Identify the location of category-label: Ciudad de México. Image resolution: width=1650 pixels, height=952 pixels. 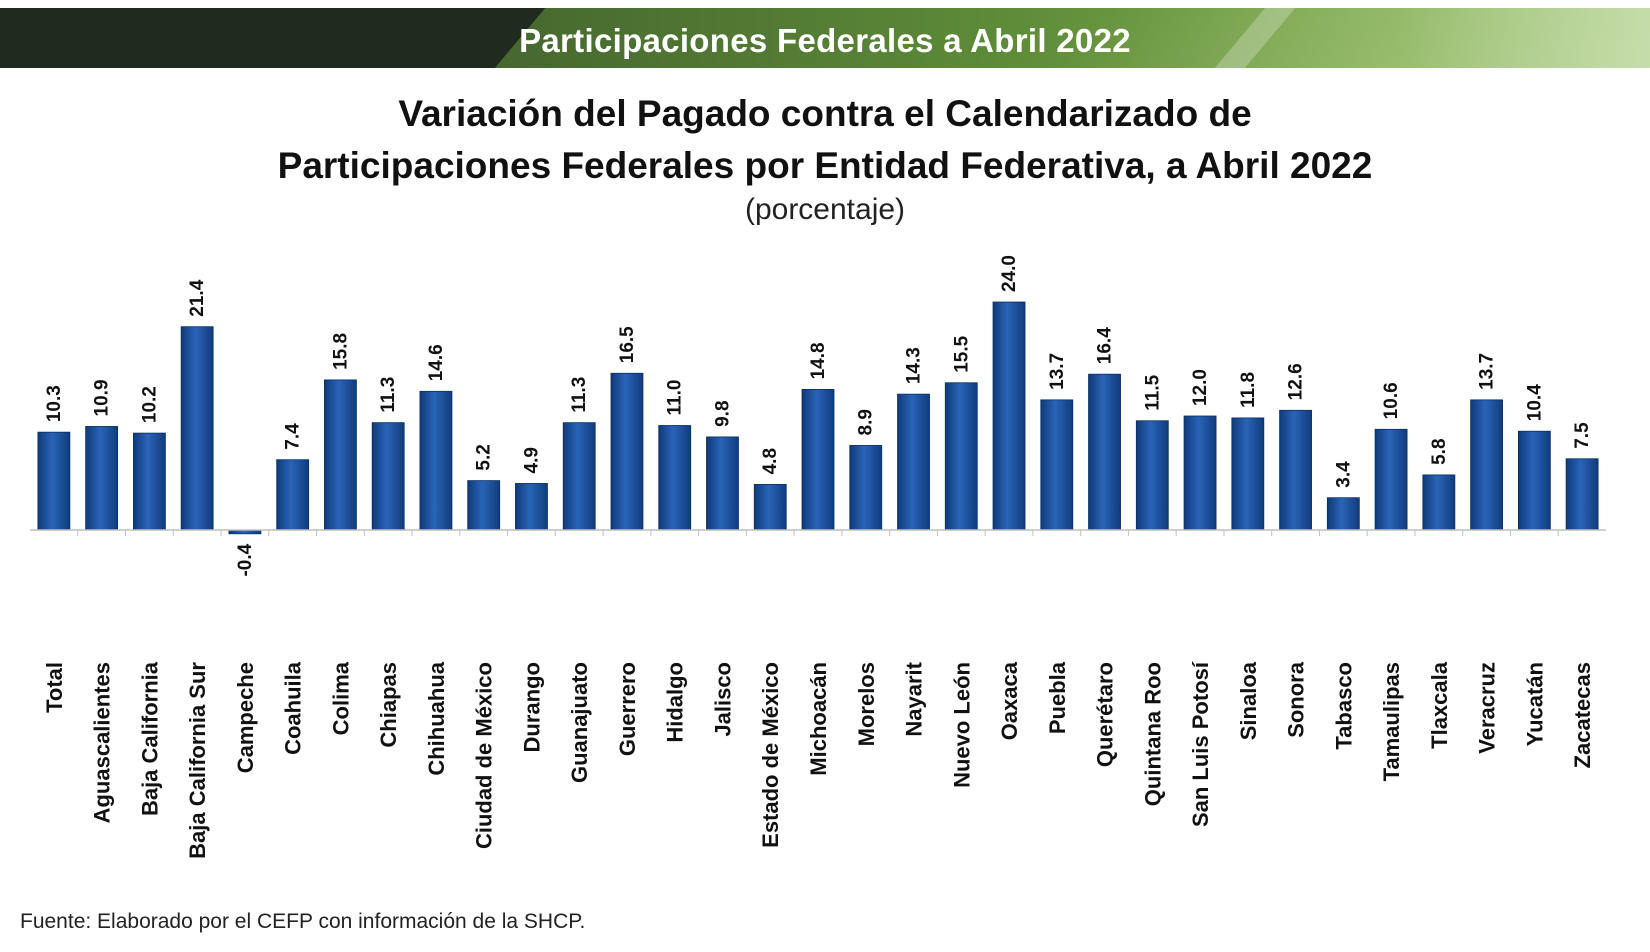
(484, 755).